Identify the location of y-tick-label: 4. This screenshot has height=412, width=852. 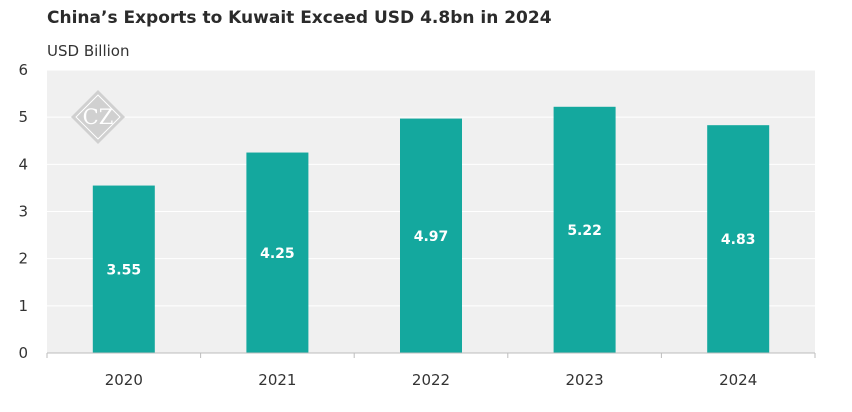
(23, 164).